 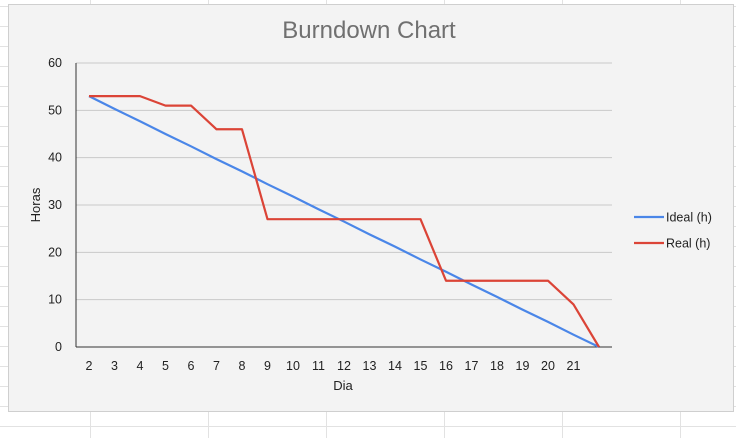 What do you see at coordinates (114, 366) in the screenshot?
I see `x-tick-label: 3` at bounding box center [114, 366].